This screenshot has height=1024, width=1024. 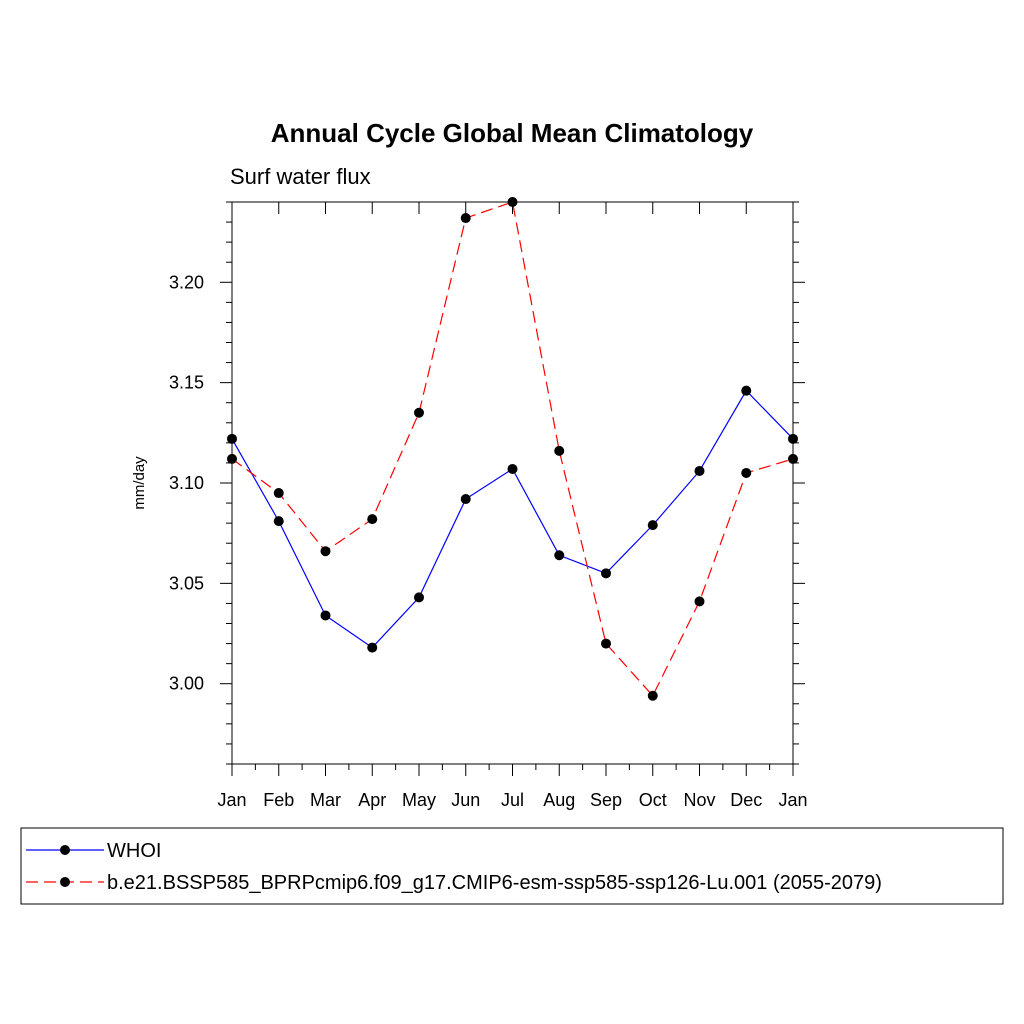 I want to click on y-tick-label: 3.10, so click(x=186, y=483).